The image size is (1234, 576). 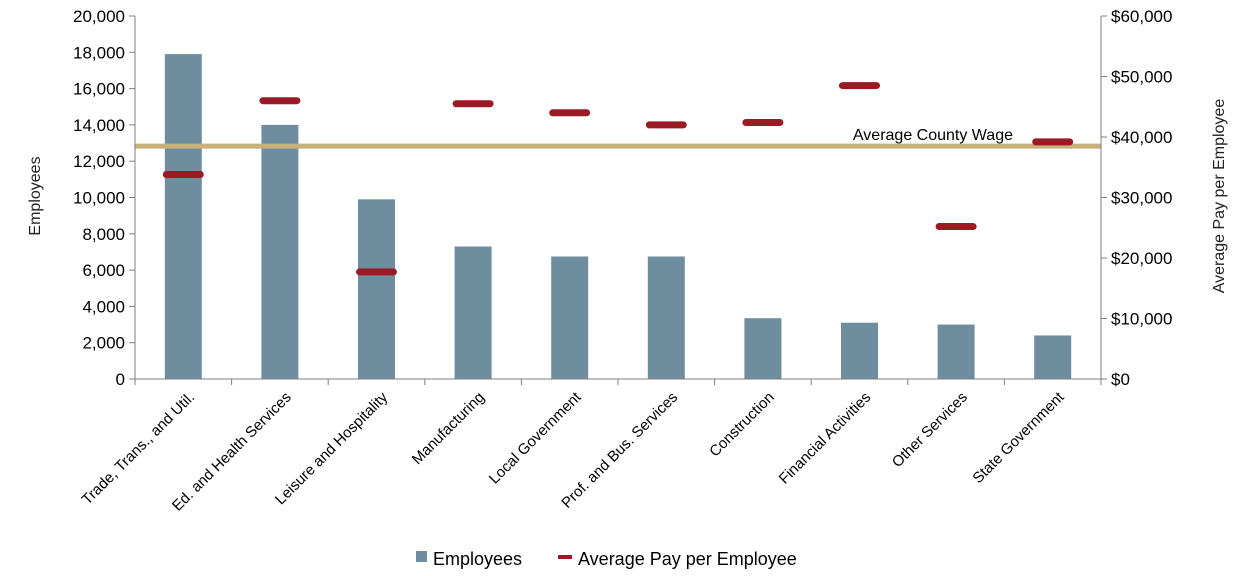 I want to click on y2-tick-label: $0, so click(x=1120, y=379).